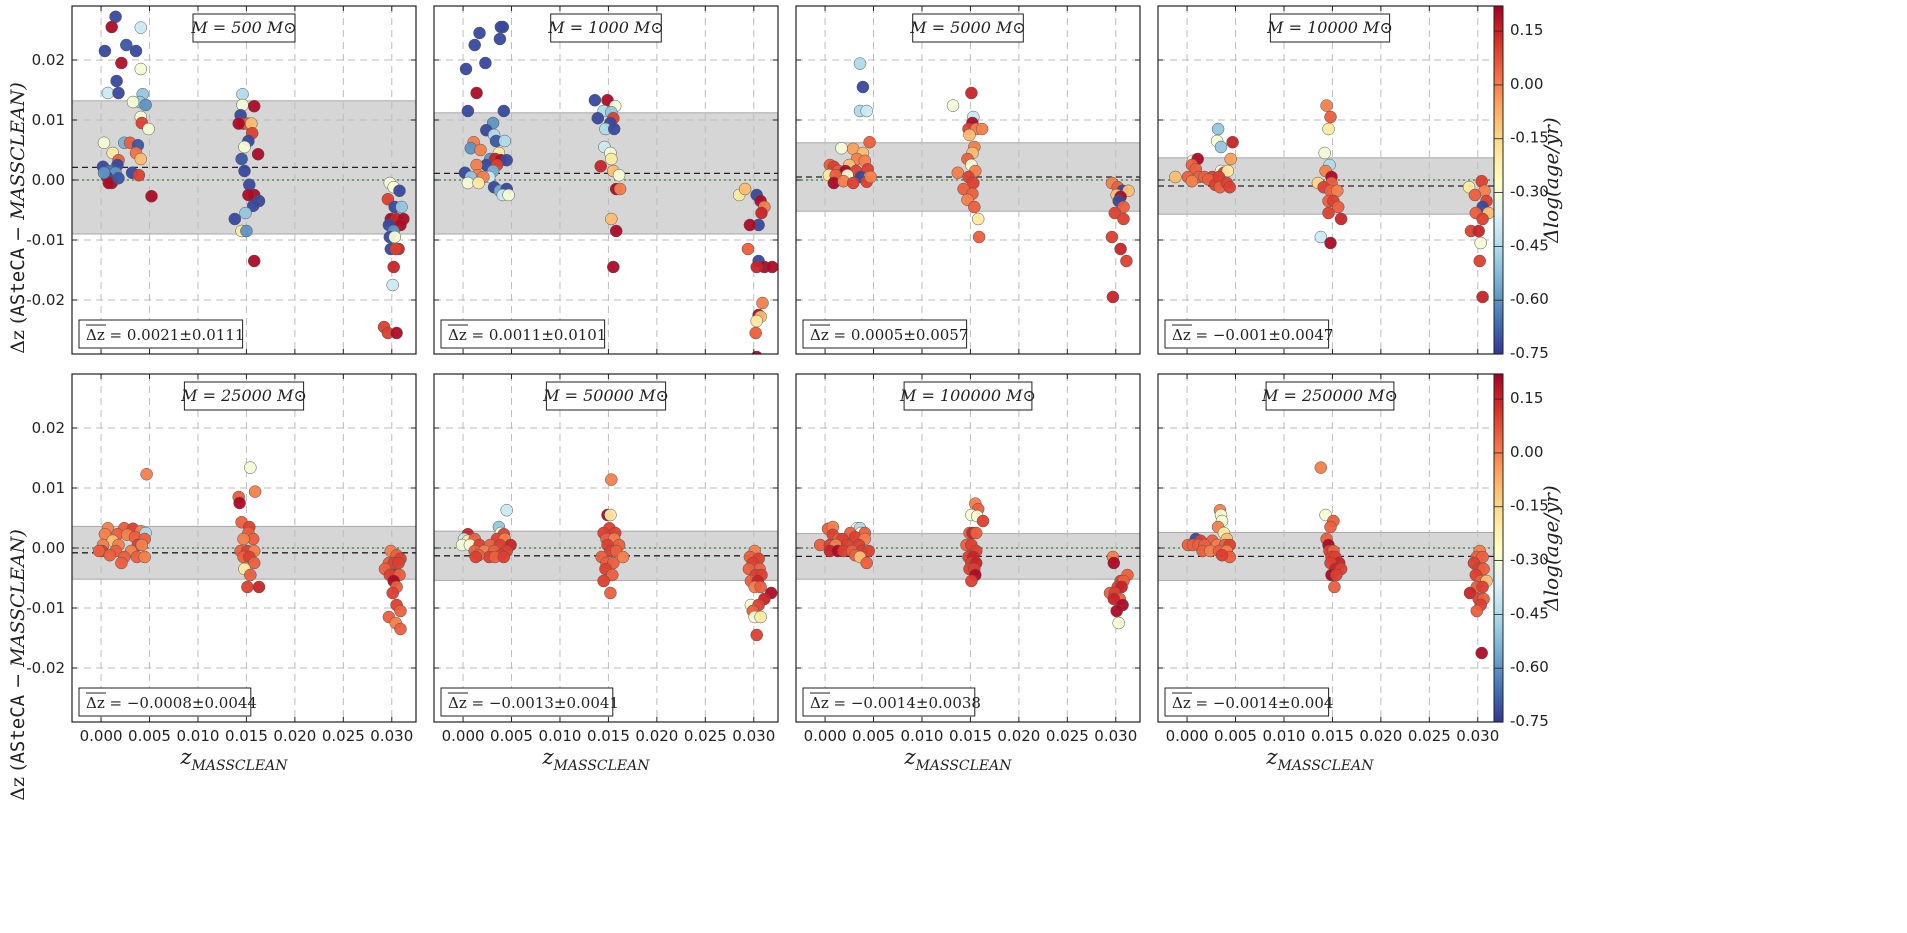  Describe the element at coordinates (167, 702) in the screenshot. I see `mean-label: Δz = −0.0008±0.0044` at that location.